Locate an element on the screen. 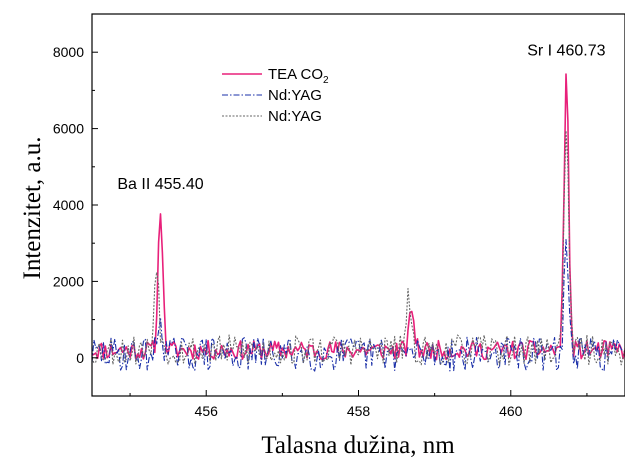 Image resolution: width=625 pixels, height=465 pixels. legend-label: TEA CO2 is located at coordinates (298, 76).